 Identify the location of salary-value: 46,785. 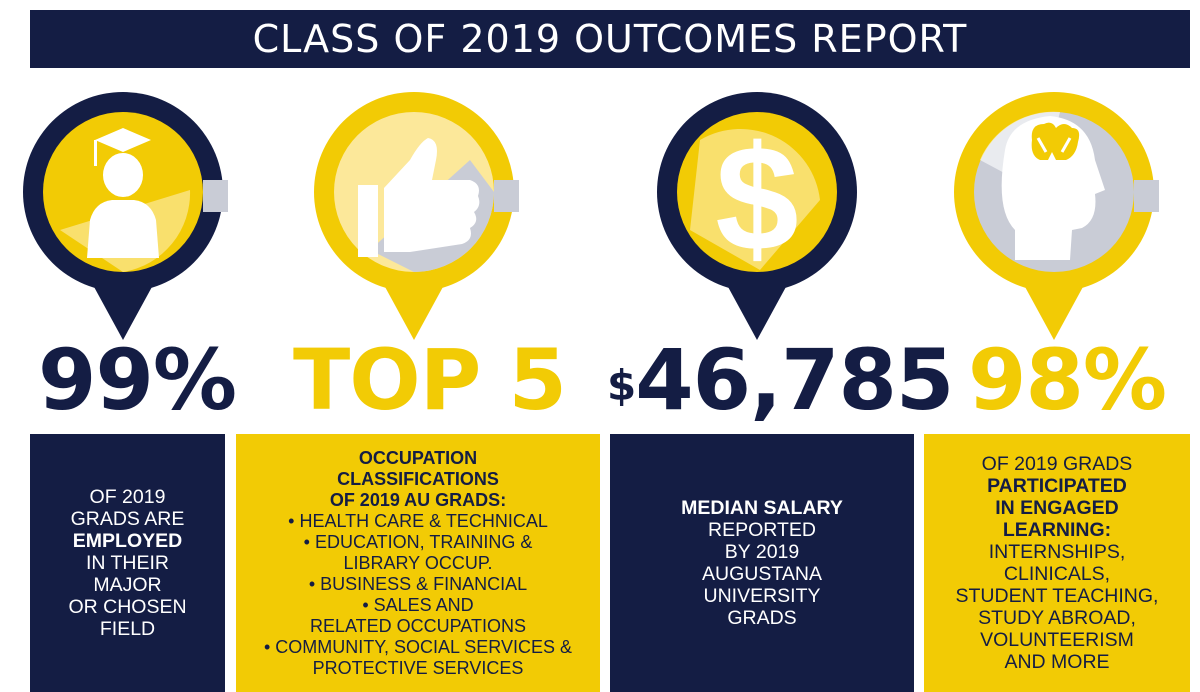
(794, 380).